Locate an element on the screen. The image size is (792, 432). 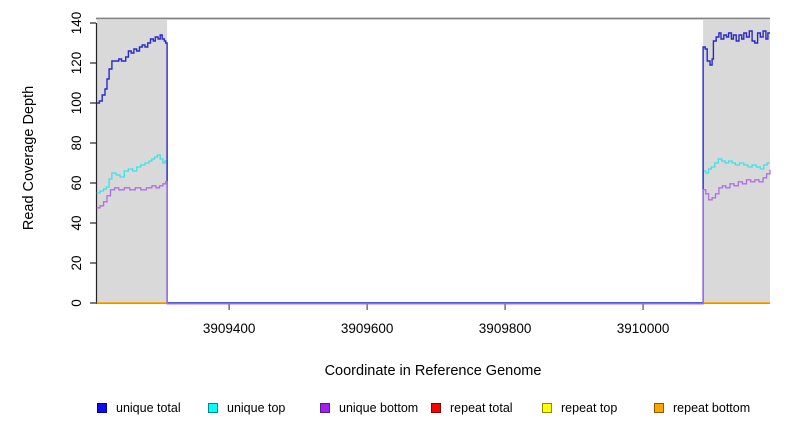
legend-label: repeat top is located at coordinates (589, 408).